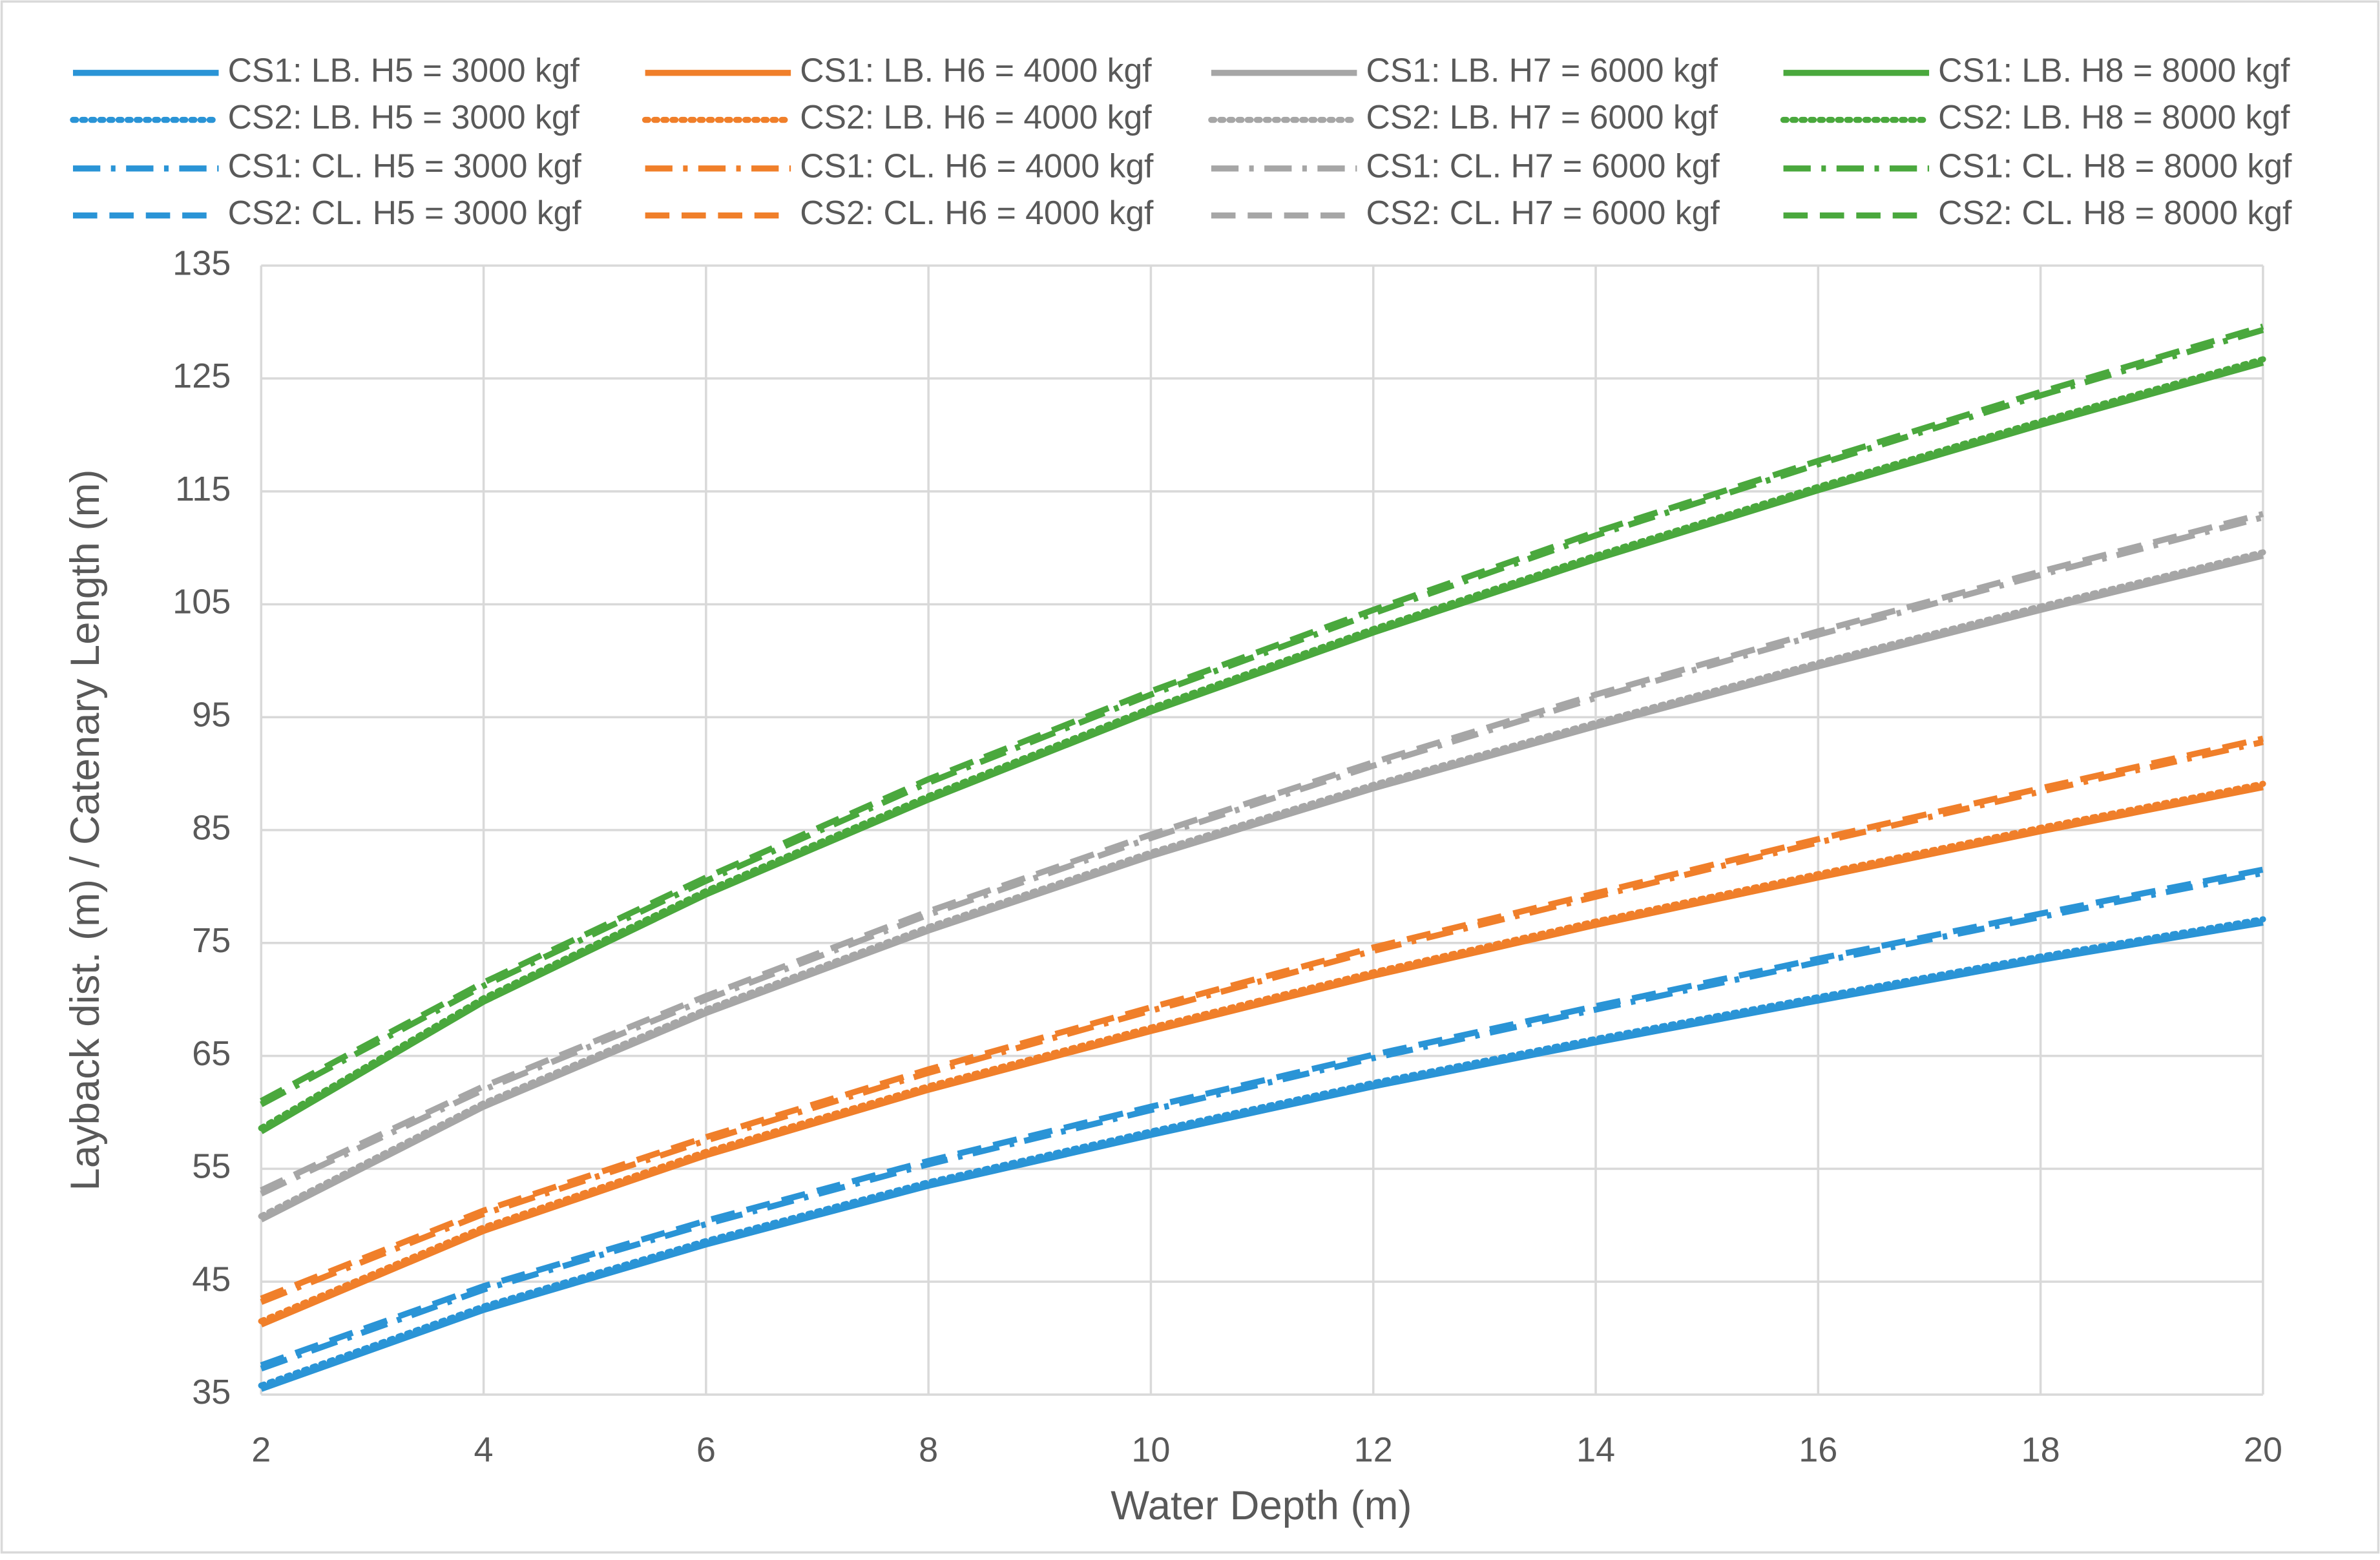 The height and width of the screenshot is (1560, 2380). Describe the element at coordinates (1261, 1505) in the screenshot. I see `x-axis-label: Water Depth (m)` at that location.